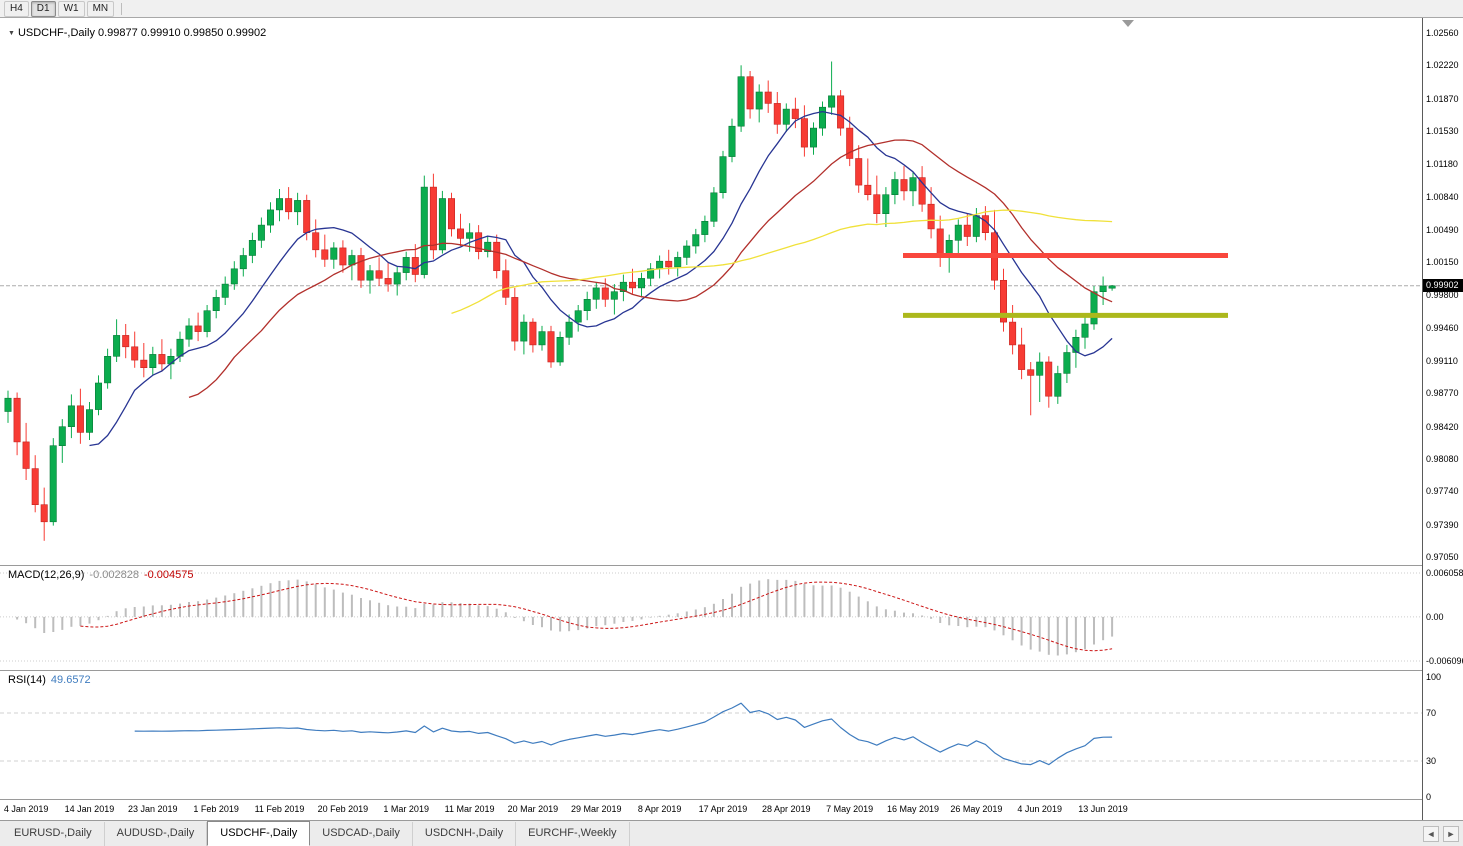 The height and width of the screenshot is (846, 1463). Describe the element at coordinates (43, 8) in the screenshot. I see `timeframe-d1-button: D1` at that location.